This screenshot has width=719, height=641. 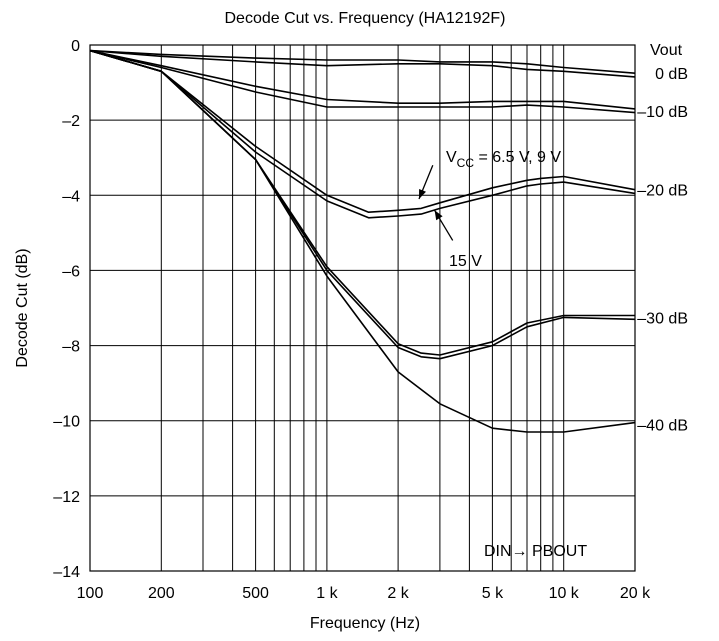 I want to click on vcc-subscript: CC, so click(x=466, y=163).